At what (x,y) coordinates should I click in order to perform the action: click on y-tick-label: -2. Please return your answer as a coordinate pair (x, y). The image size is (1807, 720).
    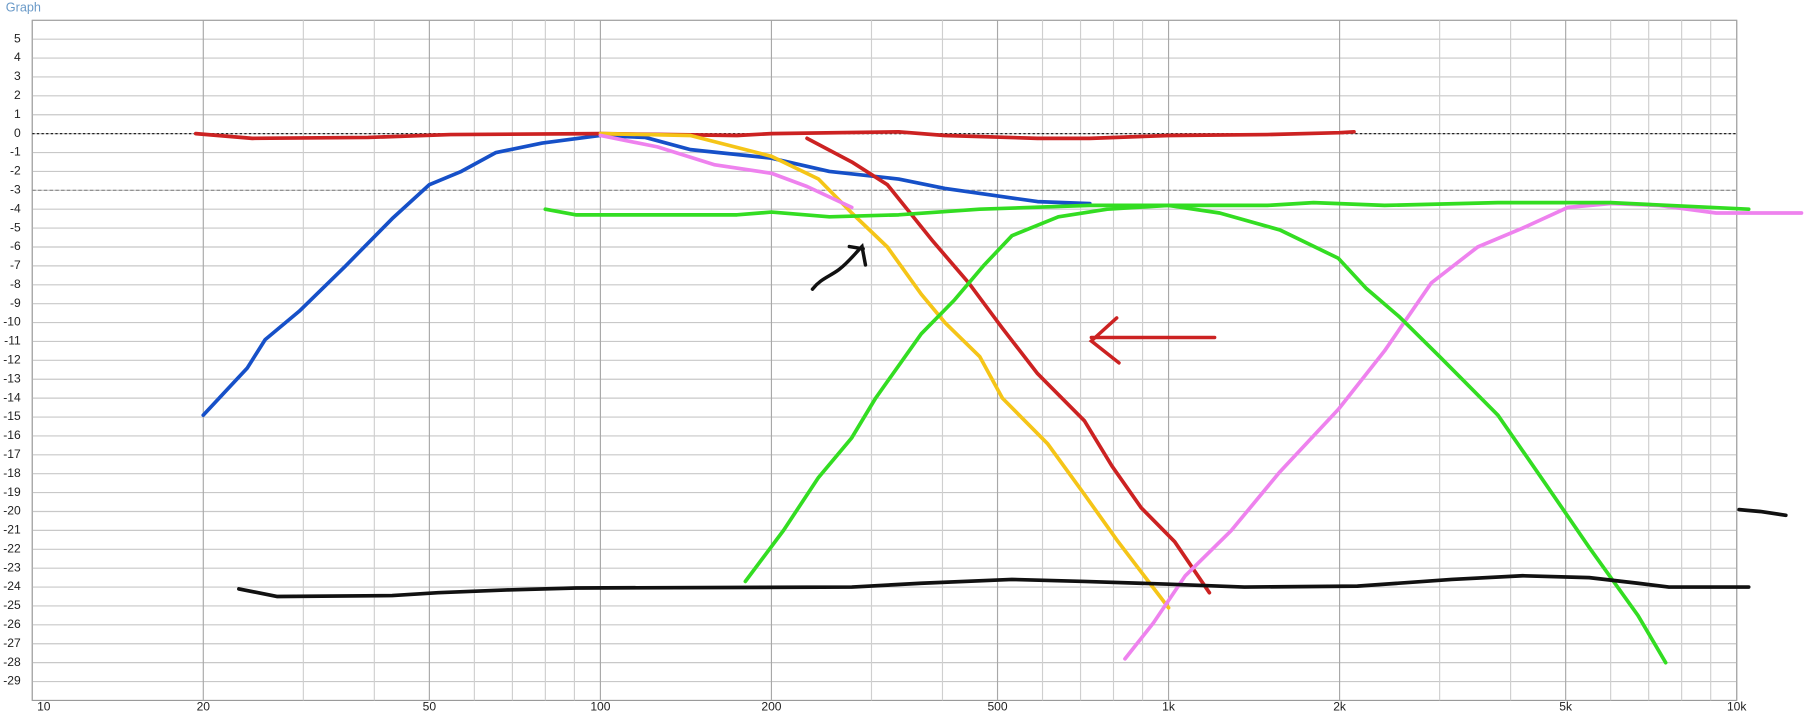
    Looking at the image, I should click on (15, 171).